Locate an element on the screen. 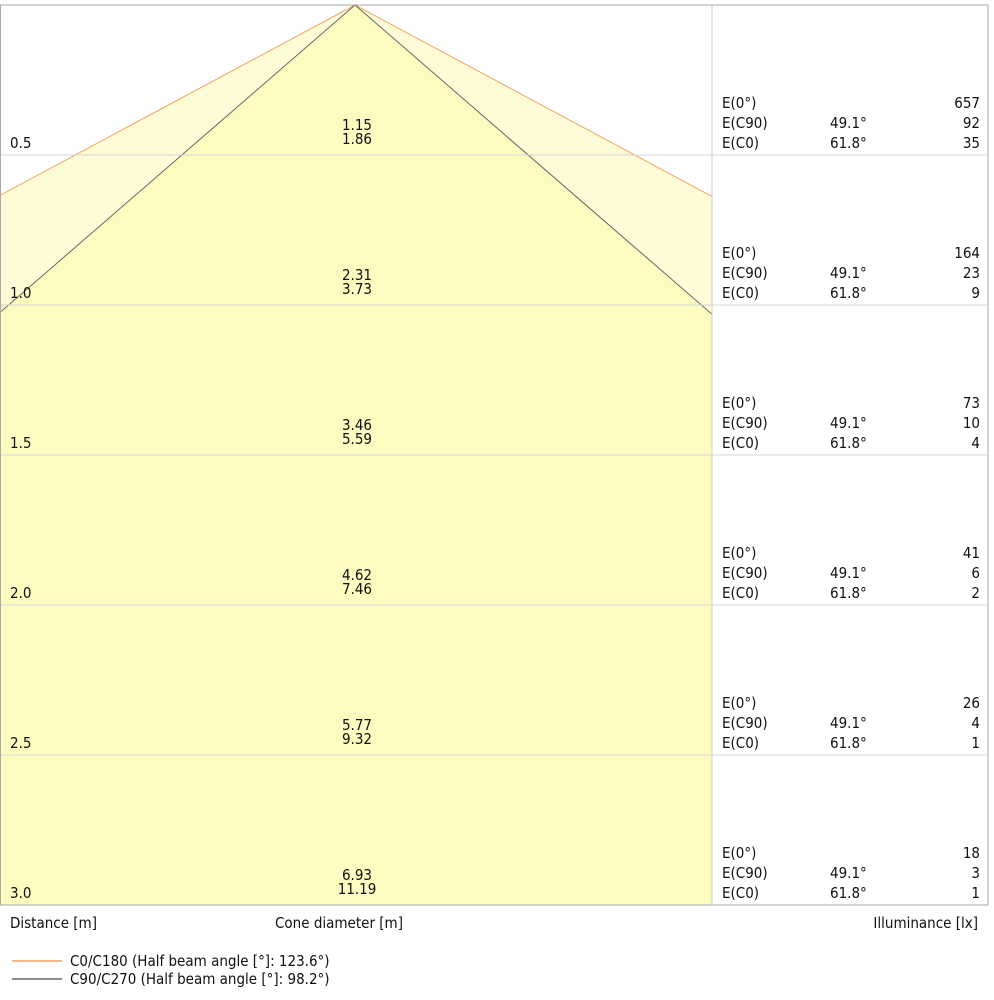 This screenshot has height=1000, width=994. diameter-c0-label: 7.46 is located at coordinates (357, 589).